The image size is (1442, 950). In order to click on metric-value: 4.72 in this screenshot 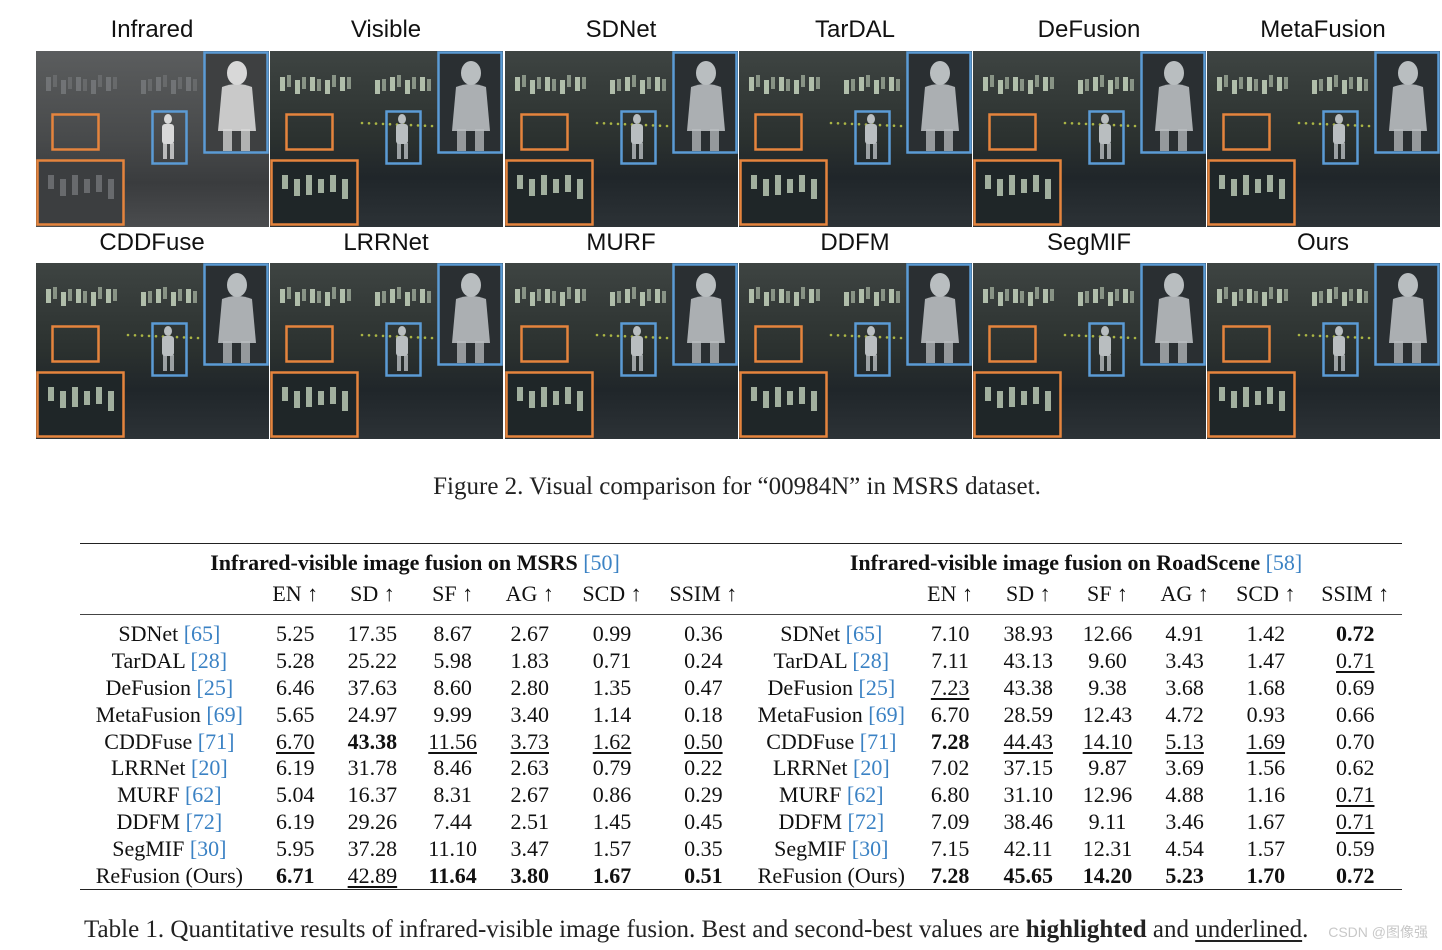, I will do `click(1184, 714)`.